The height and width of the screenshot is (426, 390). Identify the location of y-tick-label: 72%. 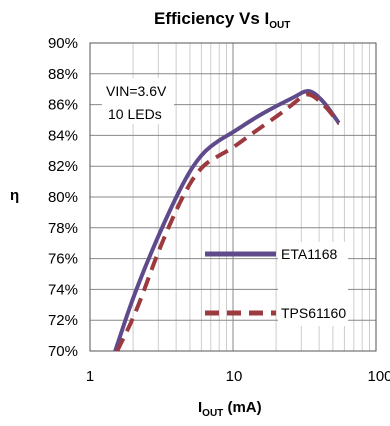
(63, 320).